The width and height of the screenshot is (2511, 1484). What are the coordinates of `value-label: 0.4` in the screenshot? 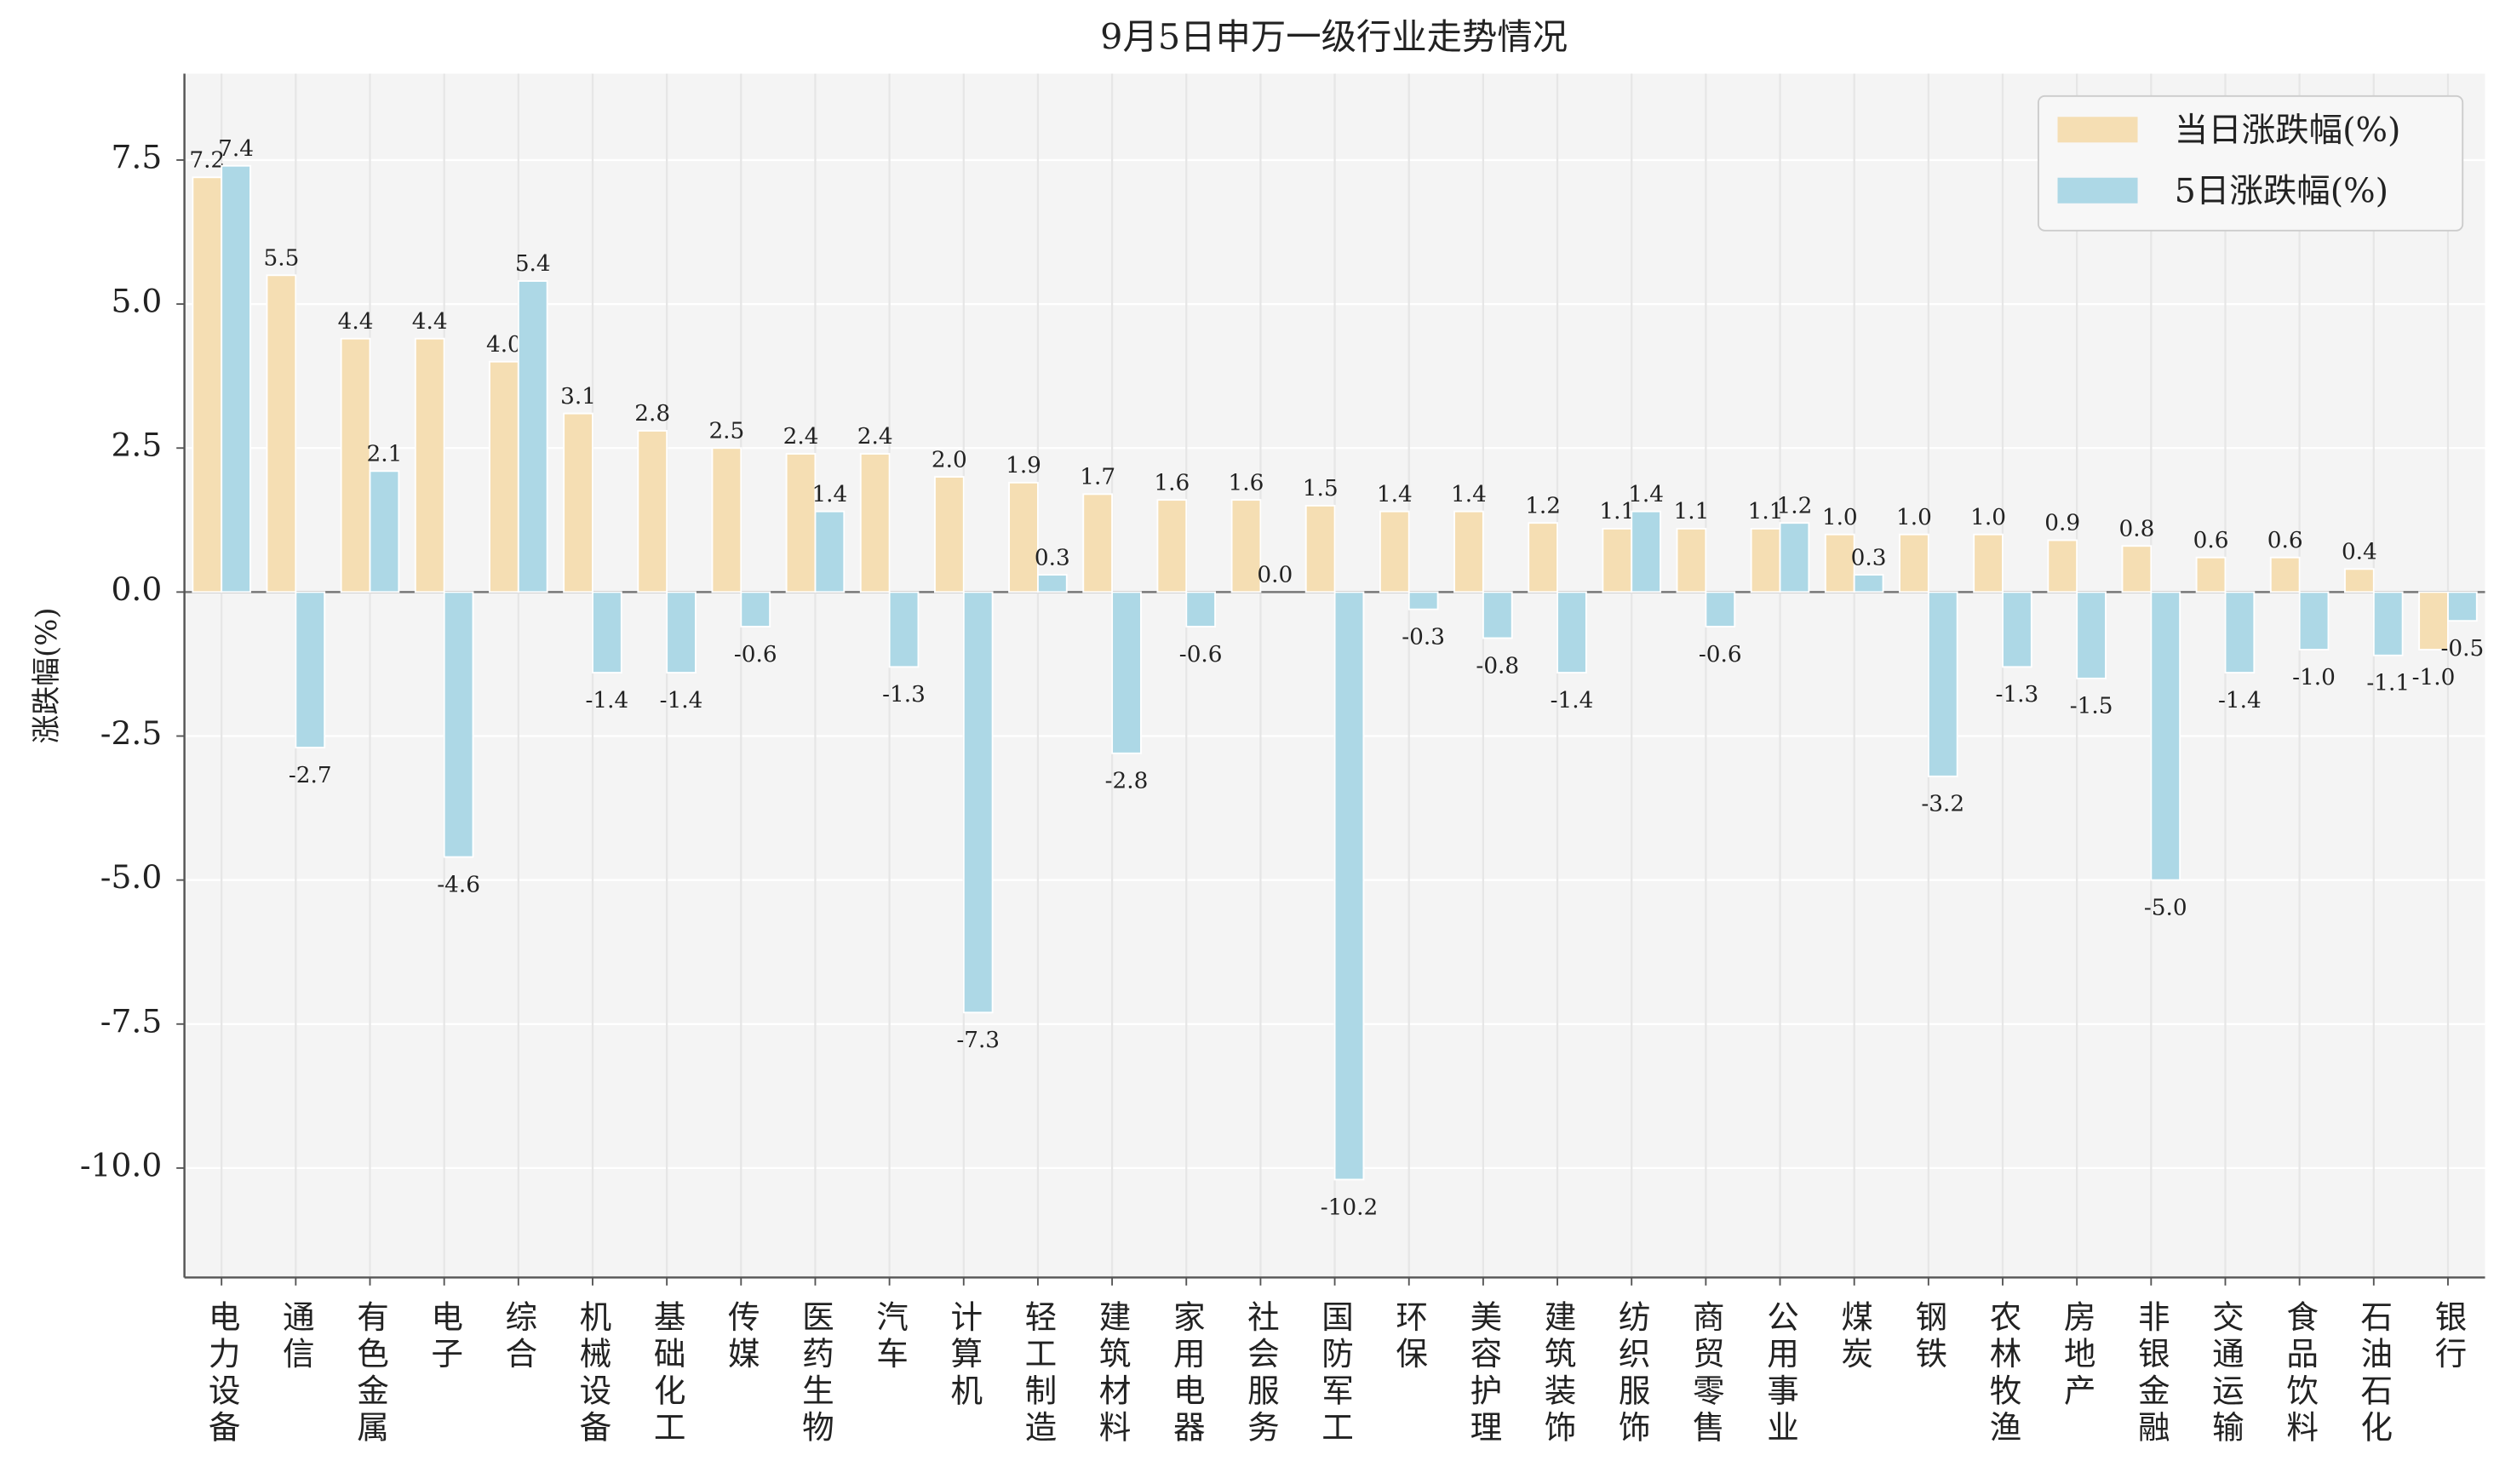 It's located at (2359, 552).